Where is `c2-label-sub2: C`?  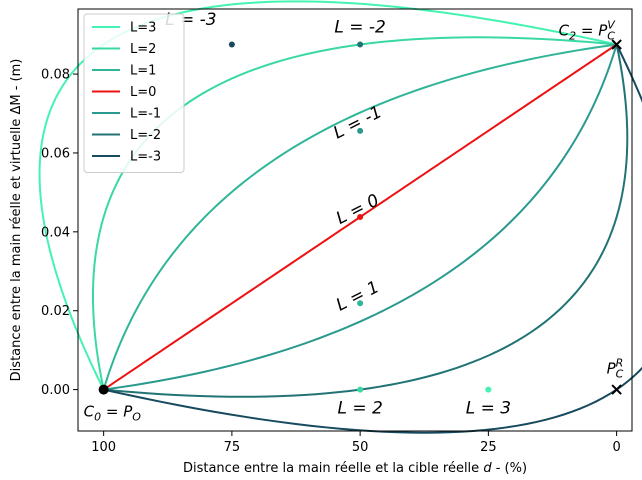 c2-label-sub2: C is located at coordinates (611, 35).